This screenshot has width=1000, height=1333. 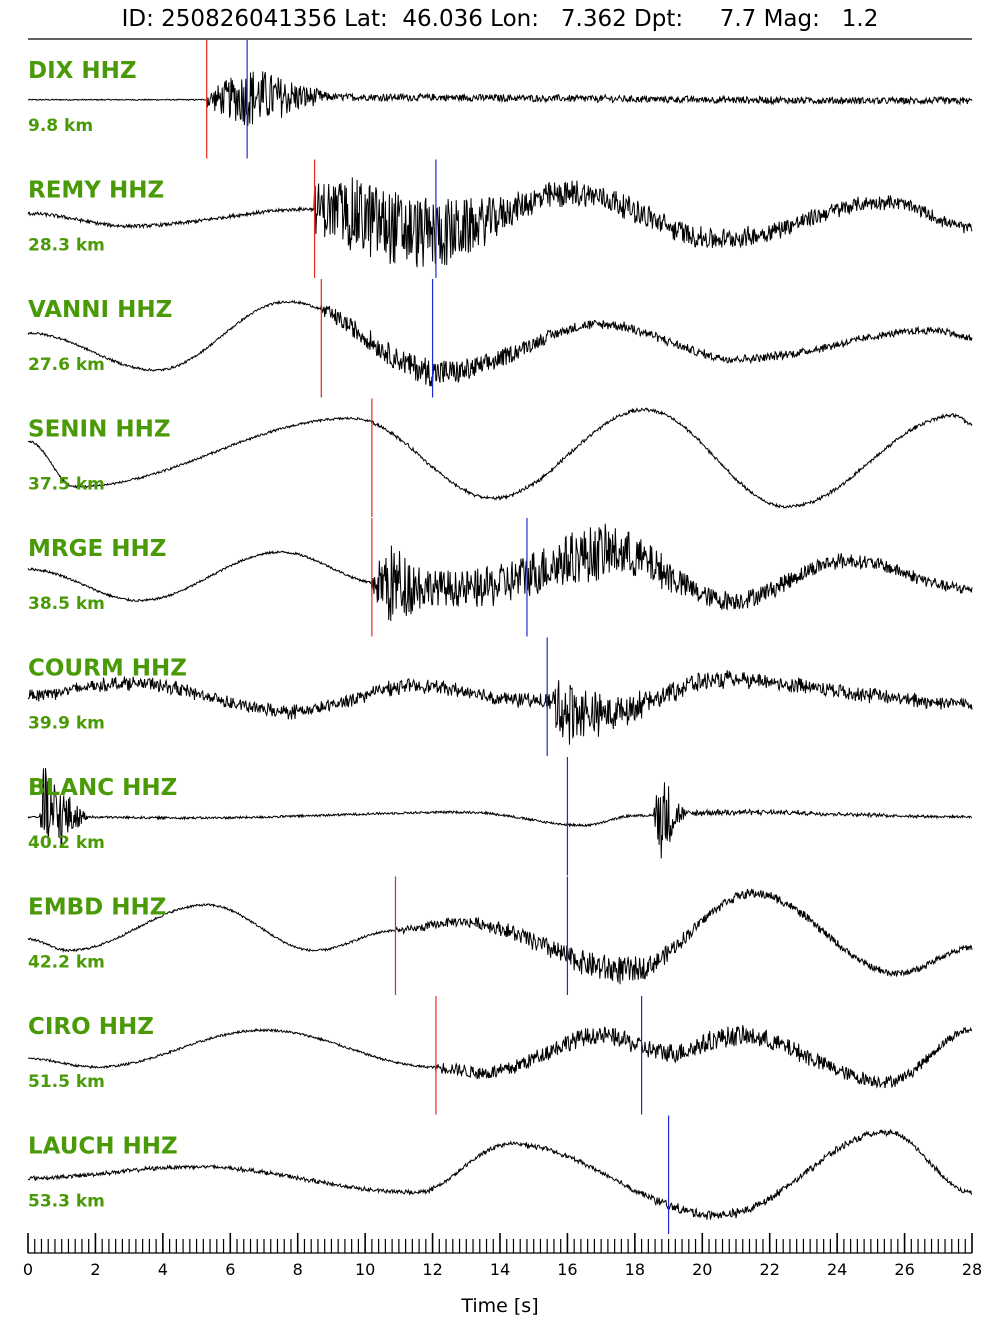 What do you see at coordinates (97, 549) in the screenshot?
I see `station-label: MRGE HHZ` at bounding box center [97, 549].